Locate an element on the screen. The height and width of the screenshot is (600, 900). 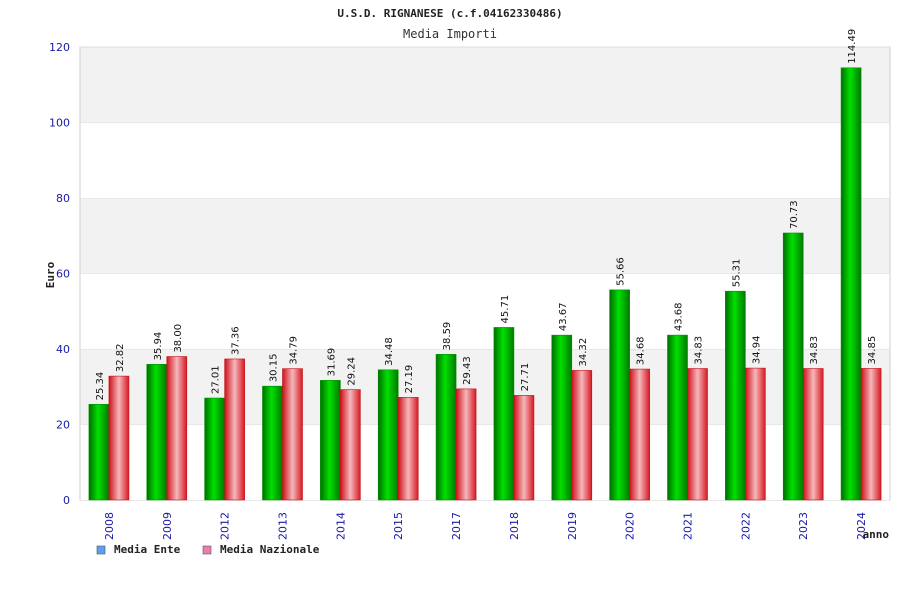
data-label-media-ente: 43.68 is located at coordinates (679, 316).